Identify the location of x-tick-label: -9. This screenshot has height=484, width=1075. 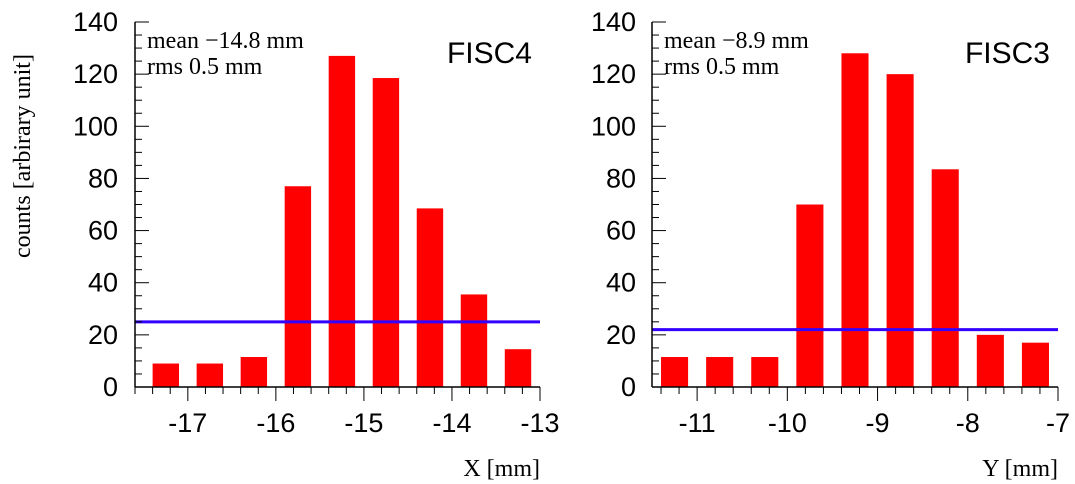
(878, 423).